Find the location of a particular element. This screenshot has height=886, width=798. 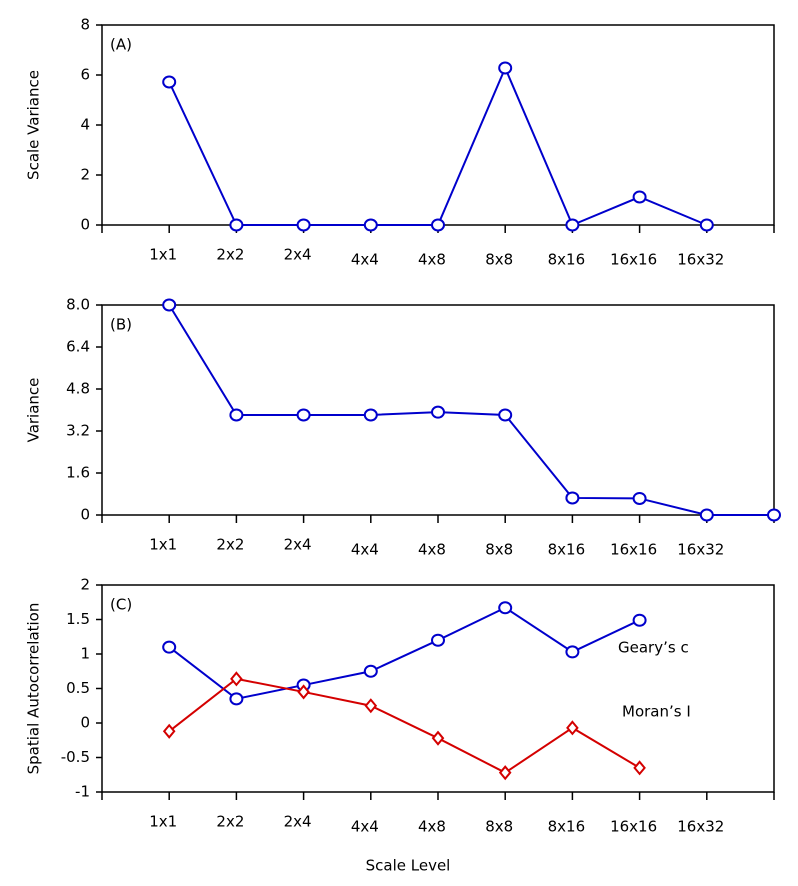

series-label: Moran’s I is located at coordinates (656, 712).